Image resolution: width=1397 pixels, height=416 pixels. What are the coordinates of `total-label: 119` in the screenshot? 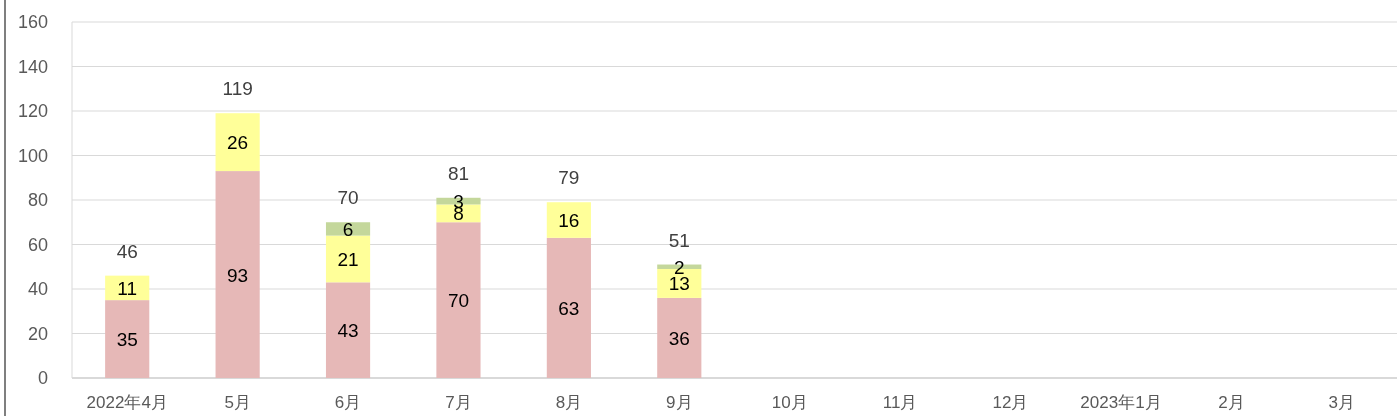 It's located at (237, 89).